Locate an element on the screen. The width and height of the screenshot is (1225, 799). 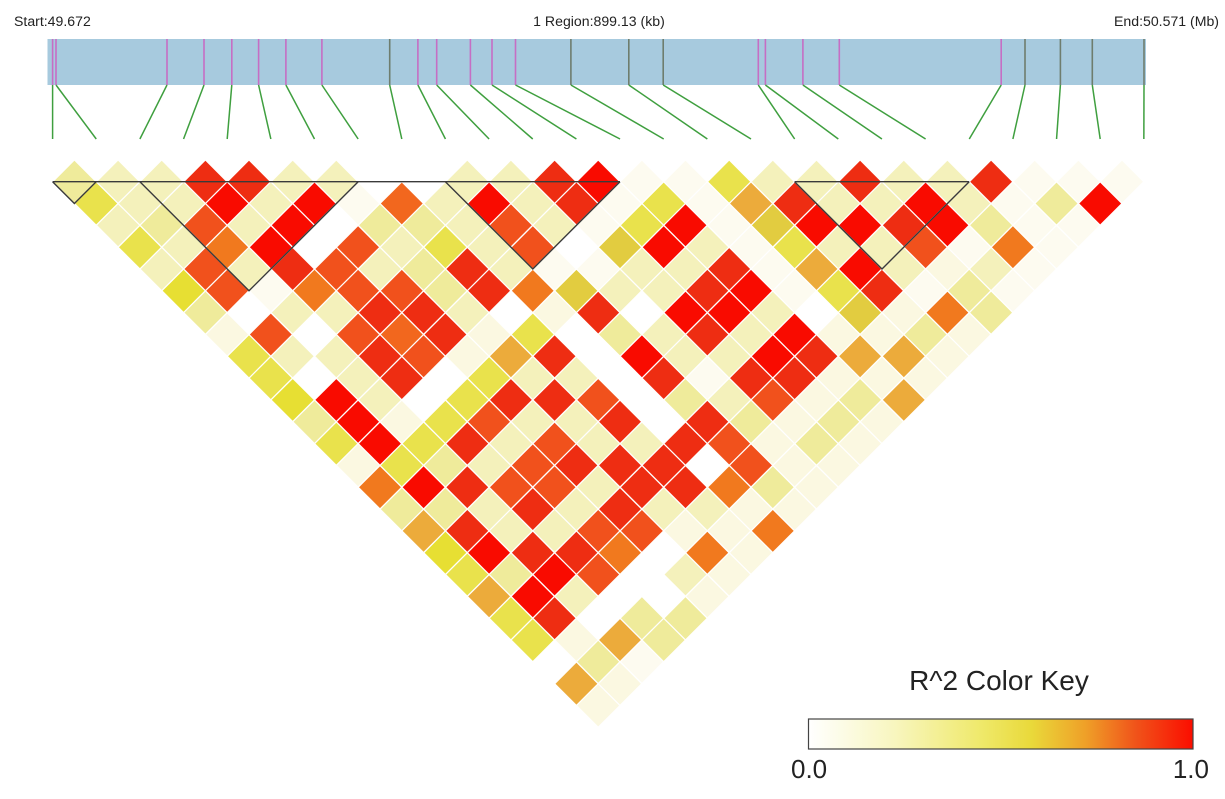
svg-text: End:50.571 (Mb) is located at coordinates (1166, 21).